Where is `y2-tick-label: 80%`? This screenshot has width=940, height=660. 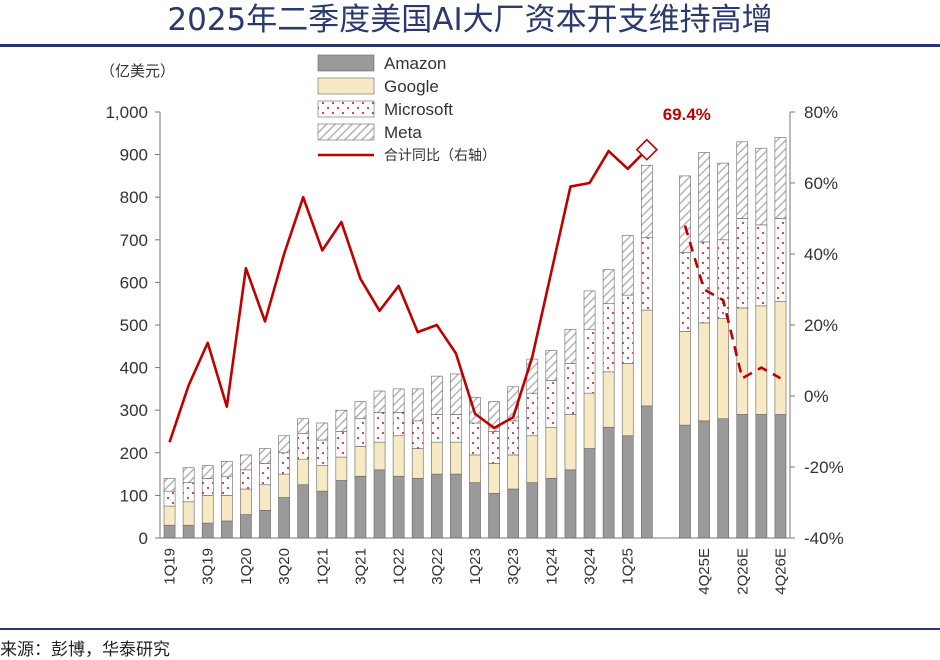
y2-tick-label: 80% is located at coordinates (821, 112).